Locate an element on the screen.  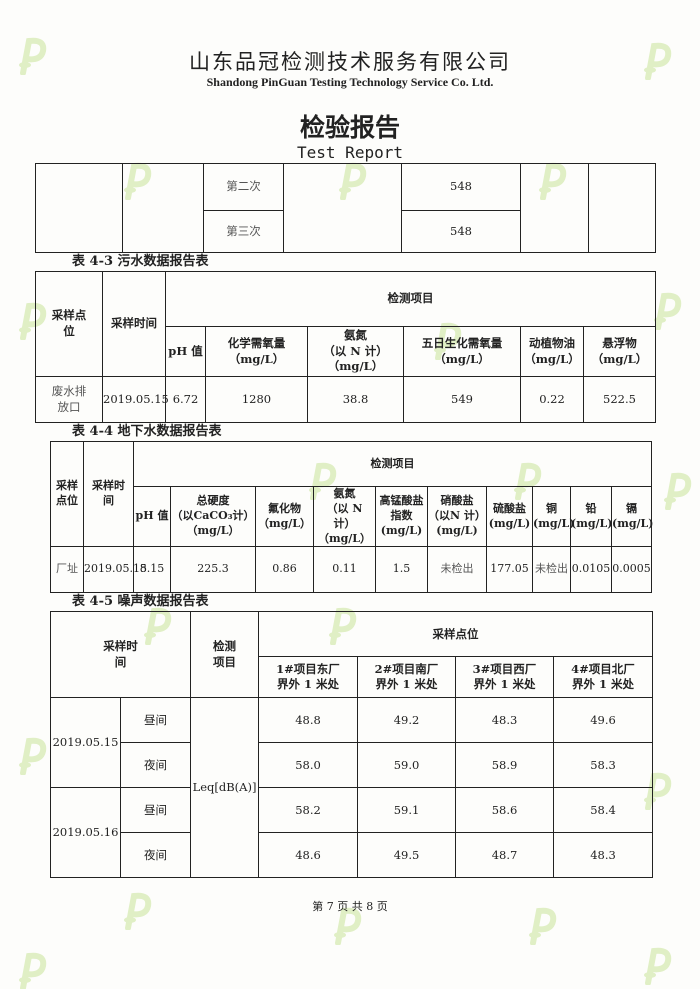
table-cell: 49.2 is located at coordinates (406, 720).